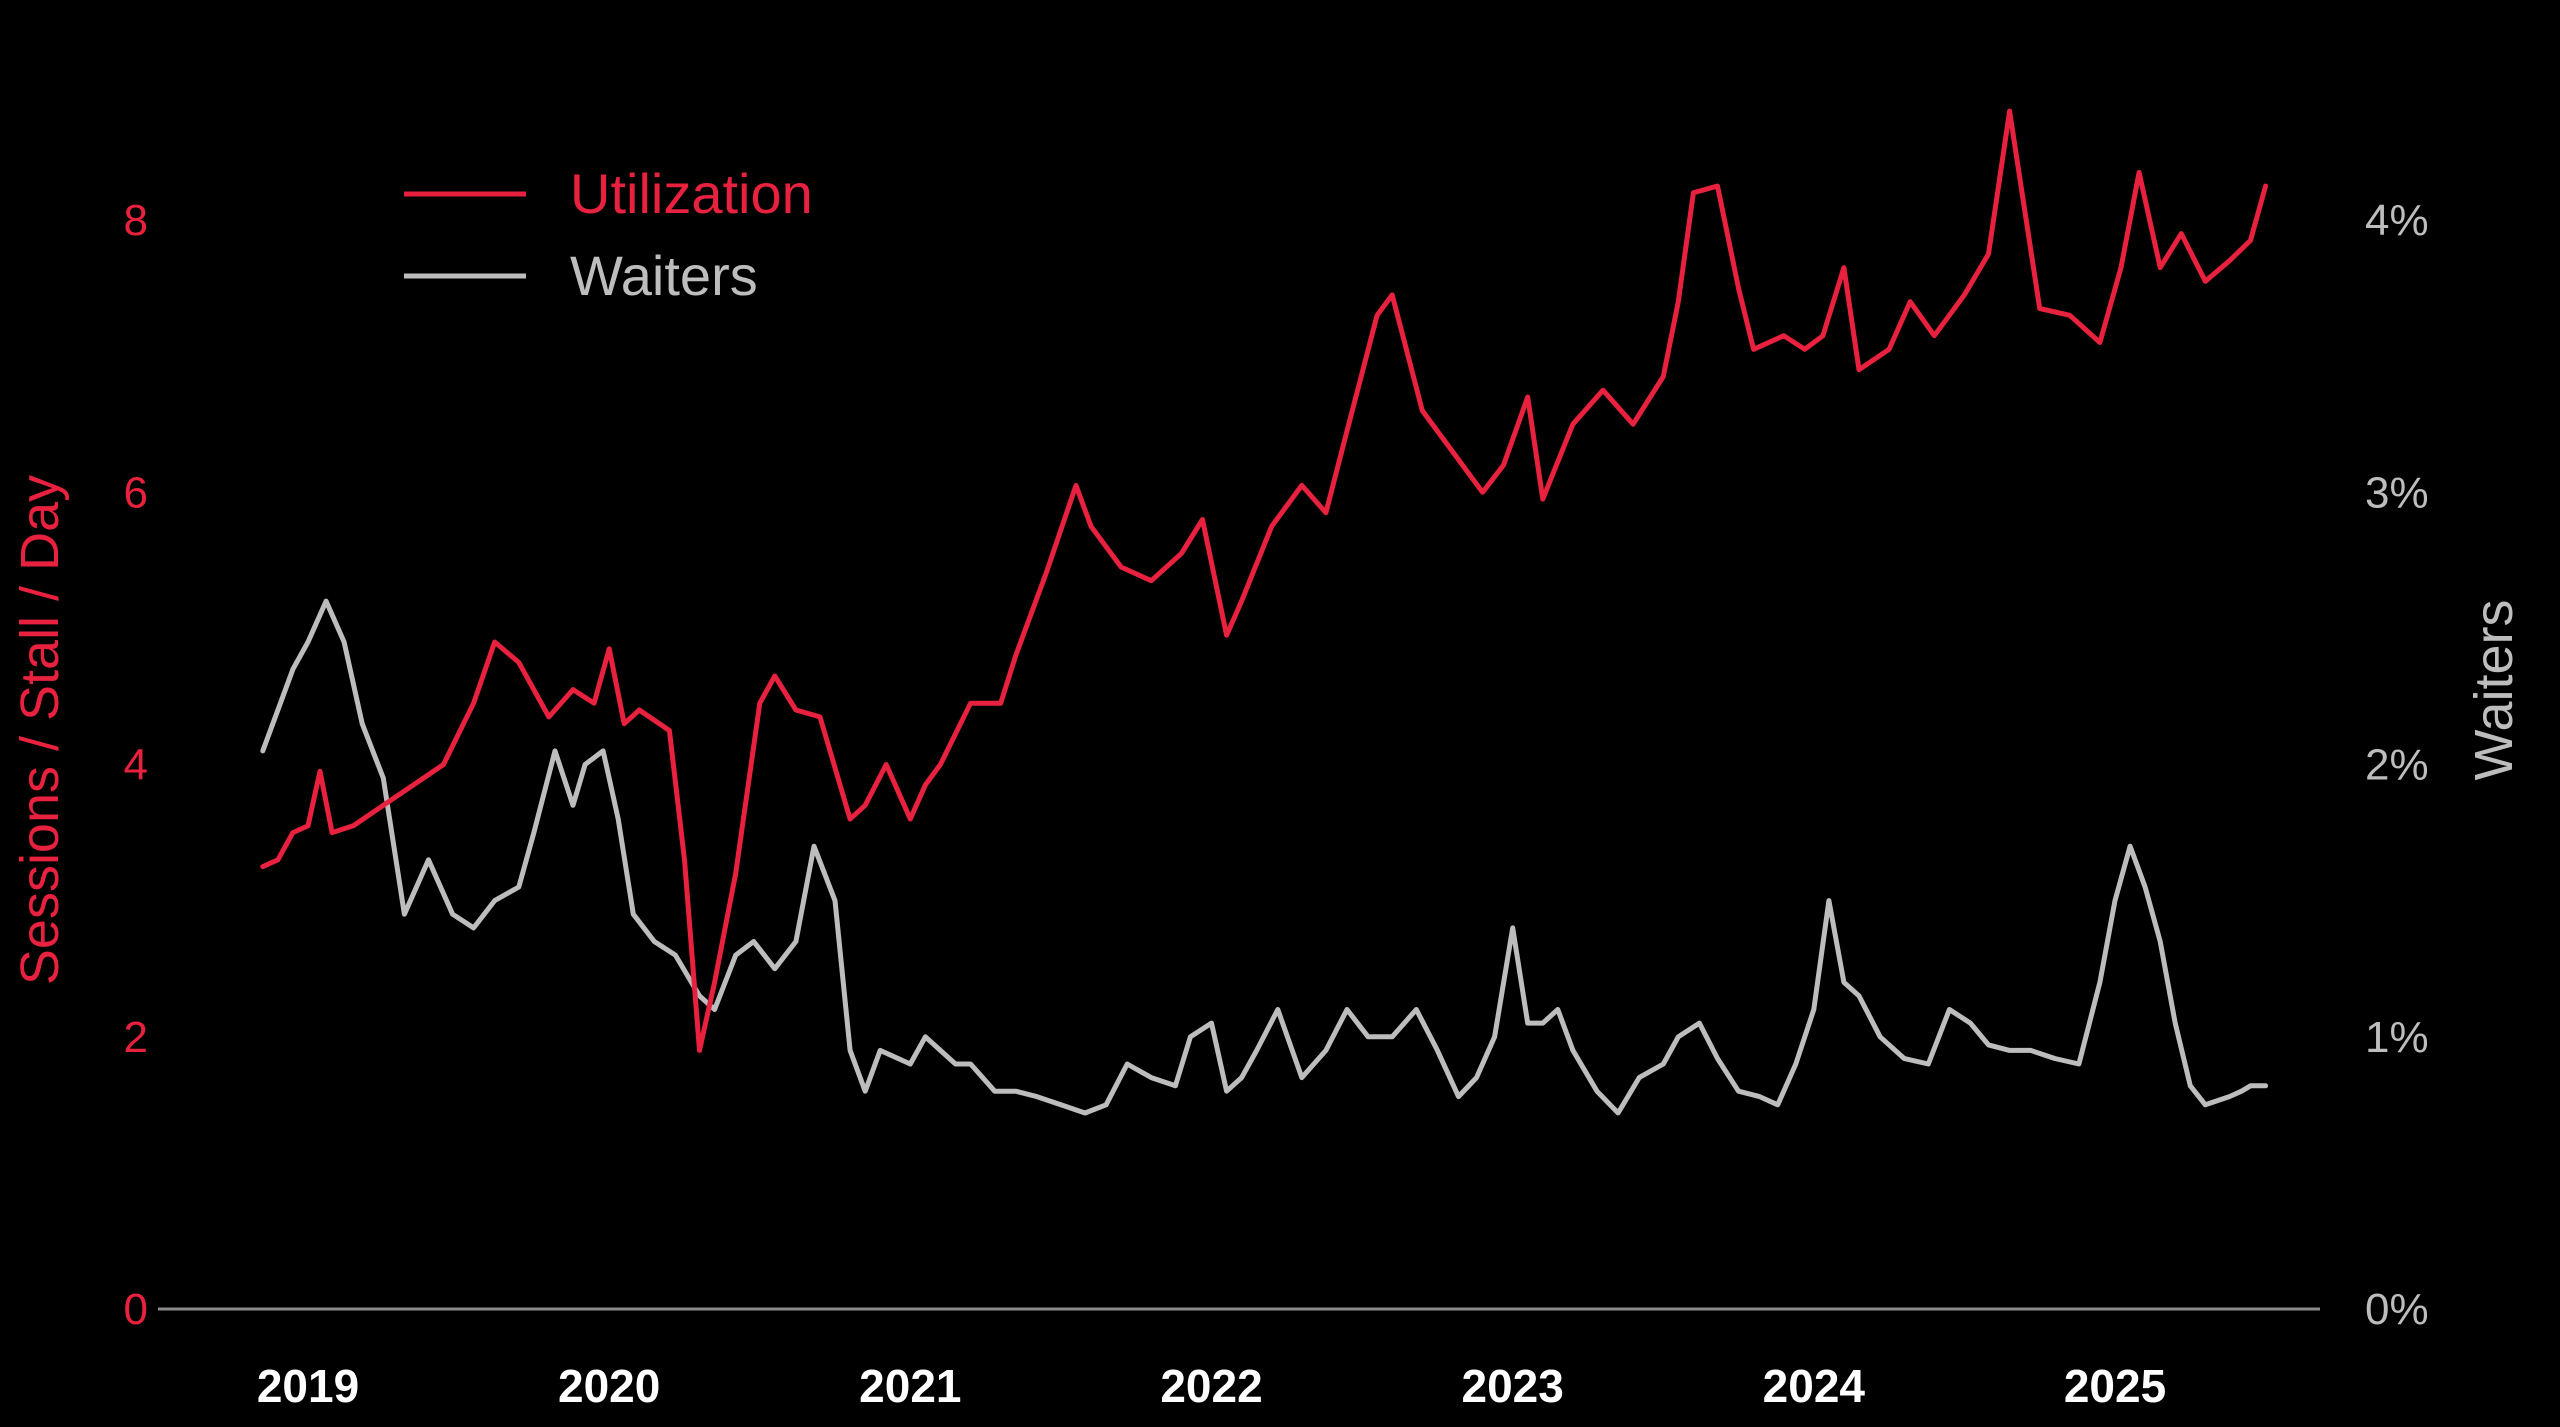 The width and height of the screenshot is (2560, 1427). What do you see at coordinates (308, 1386) in the screenshot?
I see `x-tick-label: 2019` at bounding box center [308, 1386].